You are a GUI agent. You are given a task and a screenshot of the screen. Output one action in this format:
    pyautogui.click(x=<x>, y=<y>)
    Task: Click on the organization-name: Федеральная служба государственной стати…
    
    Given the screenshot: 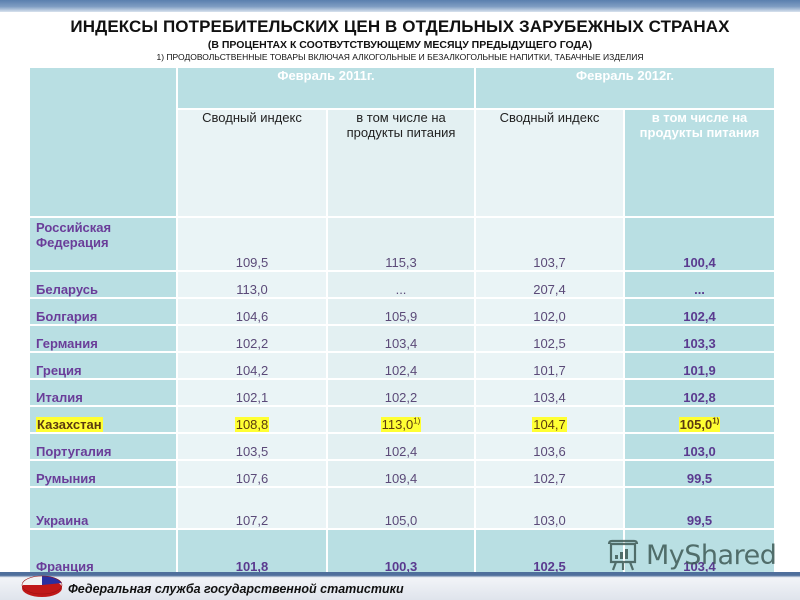 What is the action you would take?
    pyautogui.click(x=236, y=589)
    